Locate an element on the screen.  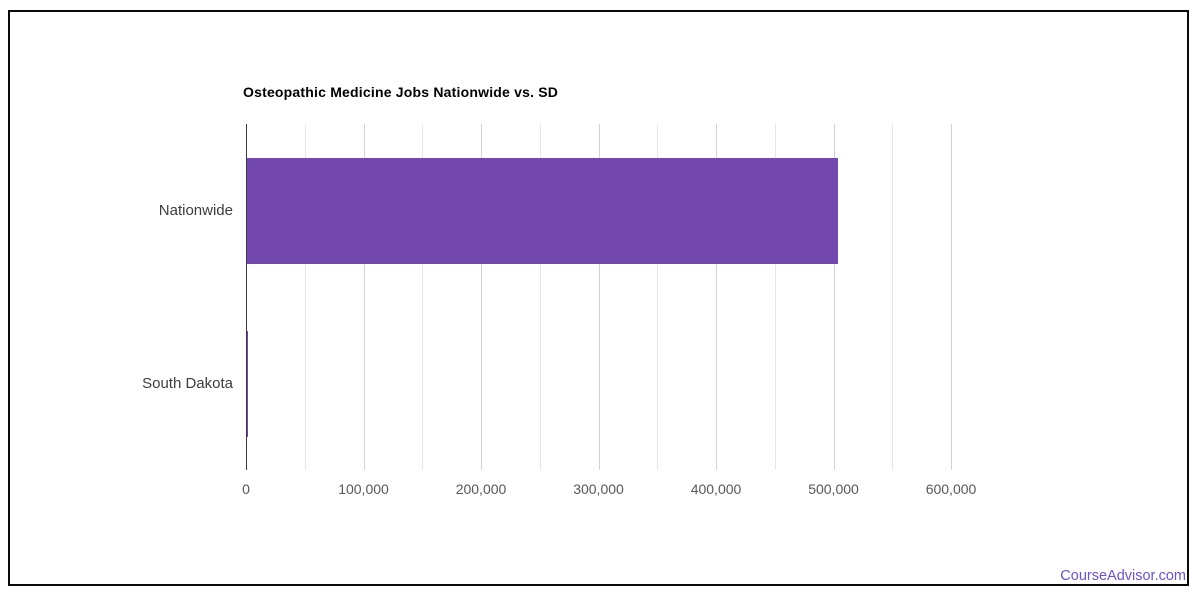
watermark-link: CourseAdvisor.com is located at coordinates (1123, 576).